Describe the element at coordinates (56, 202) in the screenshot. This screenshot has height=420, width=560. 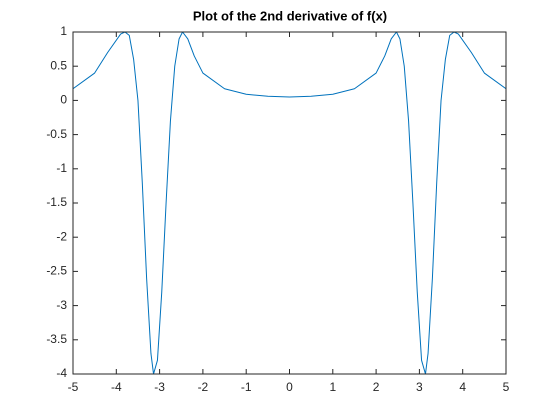
I see `y-tick-label: -1.5` at that location.